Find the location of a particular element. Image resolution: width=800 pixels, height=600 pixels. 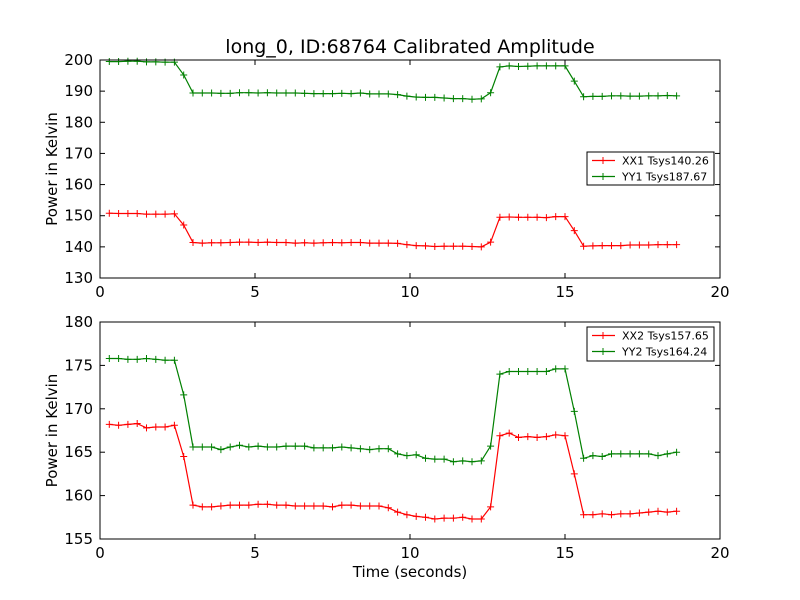

y-tick-label: 155 is located at coordinates (78, 539).